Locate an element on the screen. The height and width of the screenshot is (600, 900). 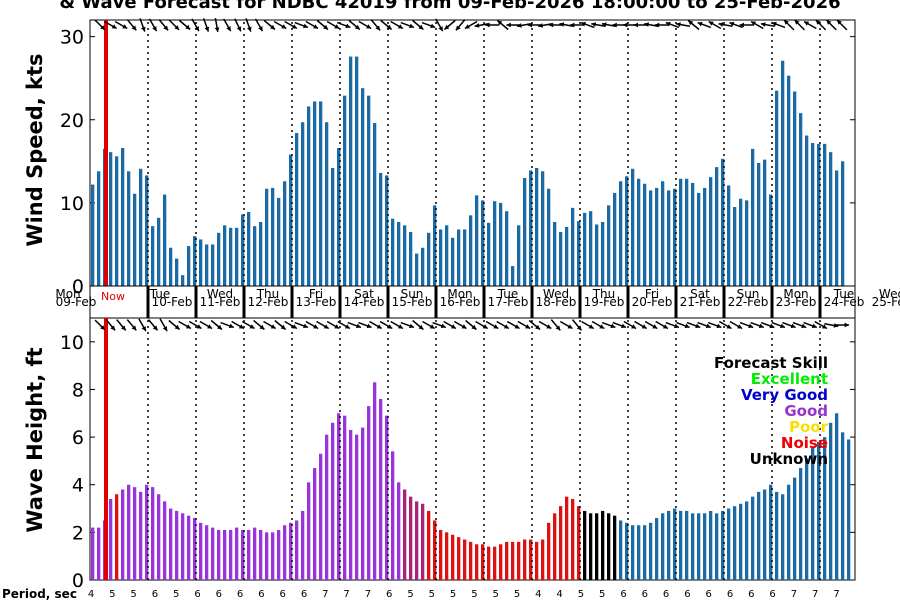
date-label: 15-Feb is located at coordinates (412, 302).